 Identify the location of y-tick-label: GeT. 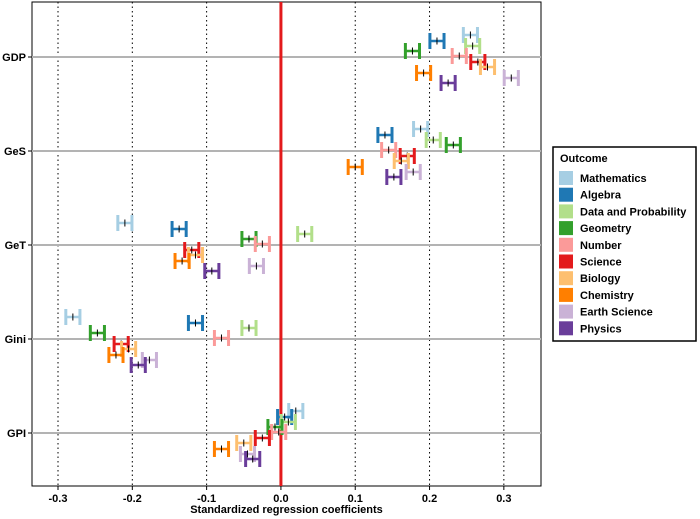
(16, 246).